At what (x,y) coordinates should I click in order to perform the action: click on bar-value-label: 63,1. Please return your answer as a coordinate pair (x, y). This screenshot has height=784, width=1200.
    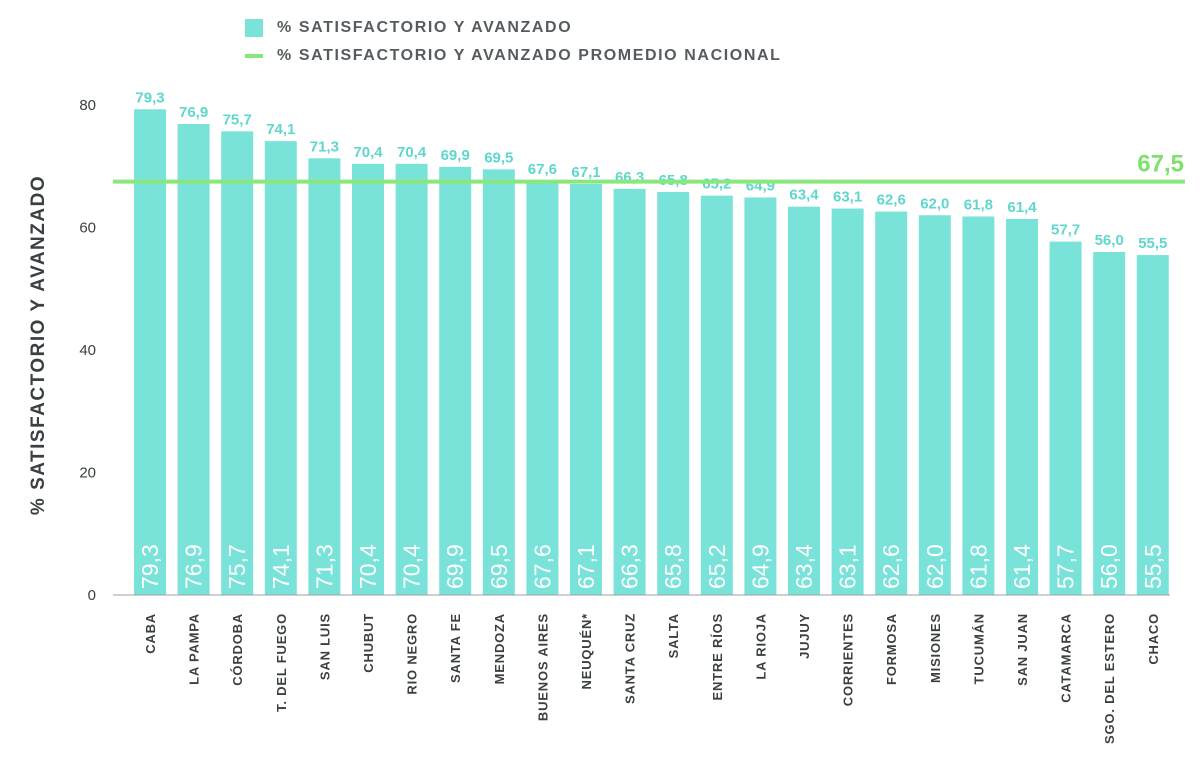
    Looking at the image, I should click on (847, 197).